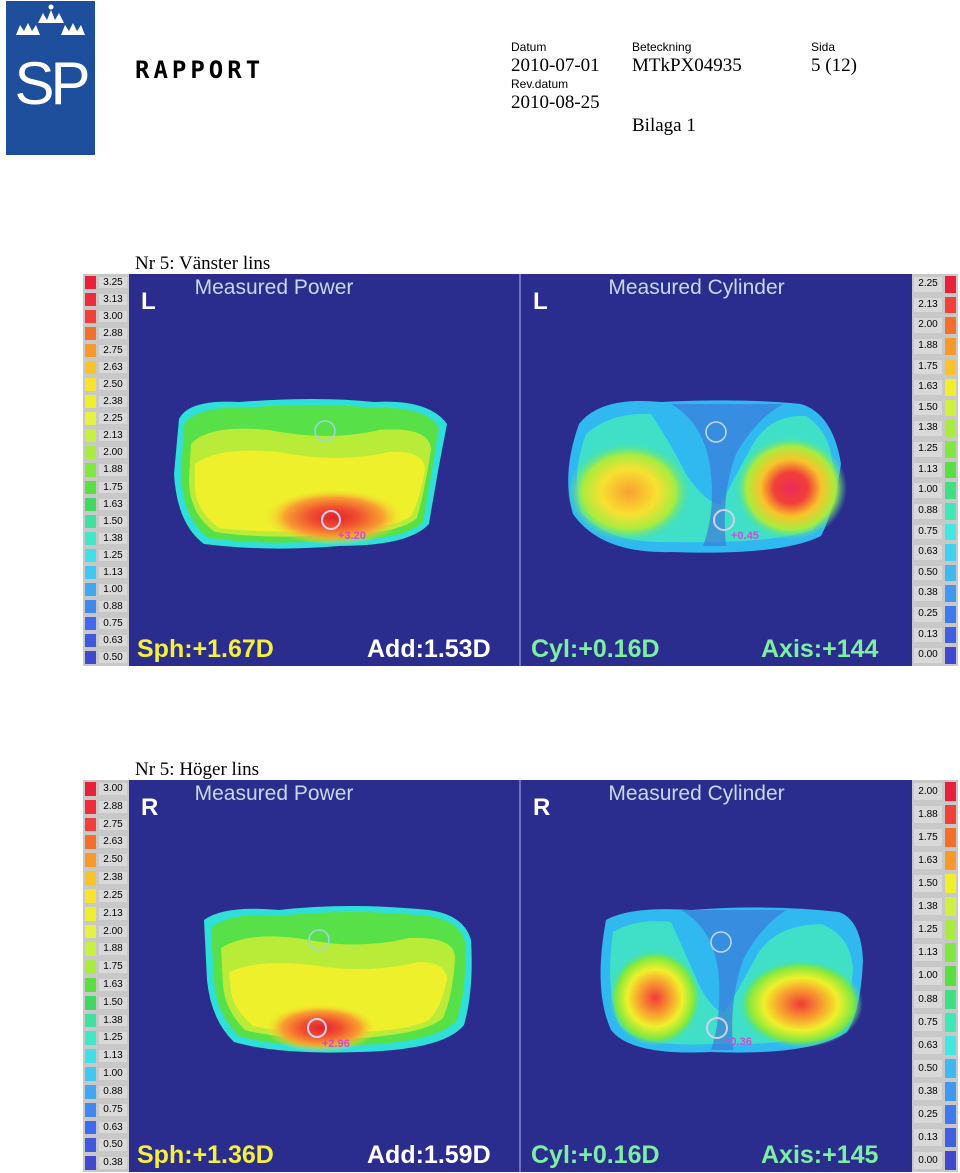 Image resolution: width=960 pixels, height=1173 pixels. Describe the element at coordinates (274, 287) in the screenshot. I see `left-power-title: Measured Power` at that location.